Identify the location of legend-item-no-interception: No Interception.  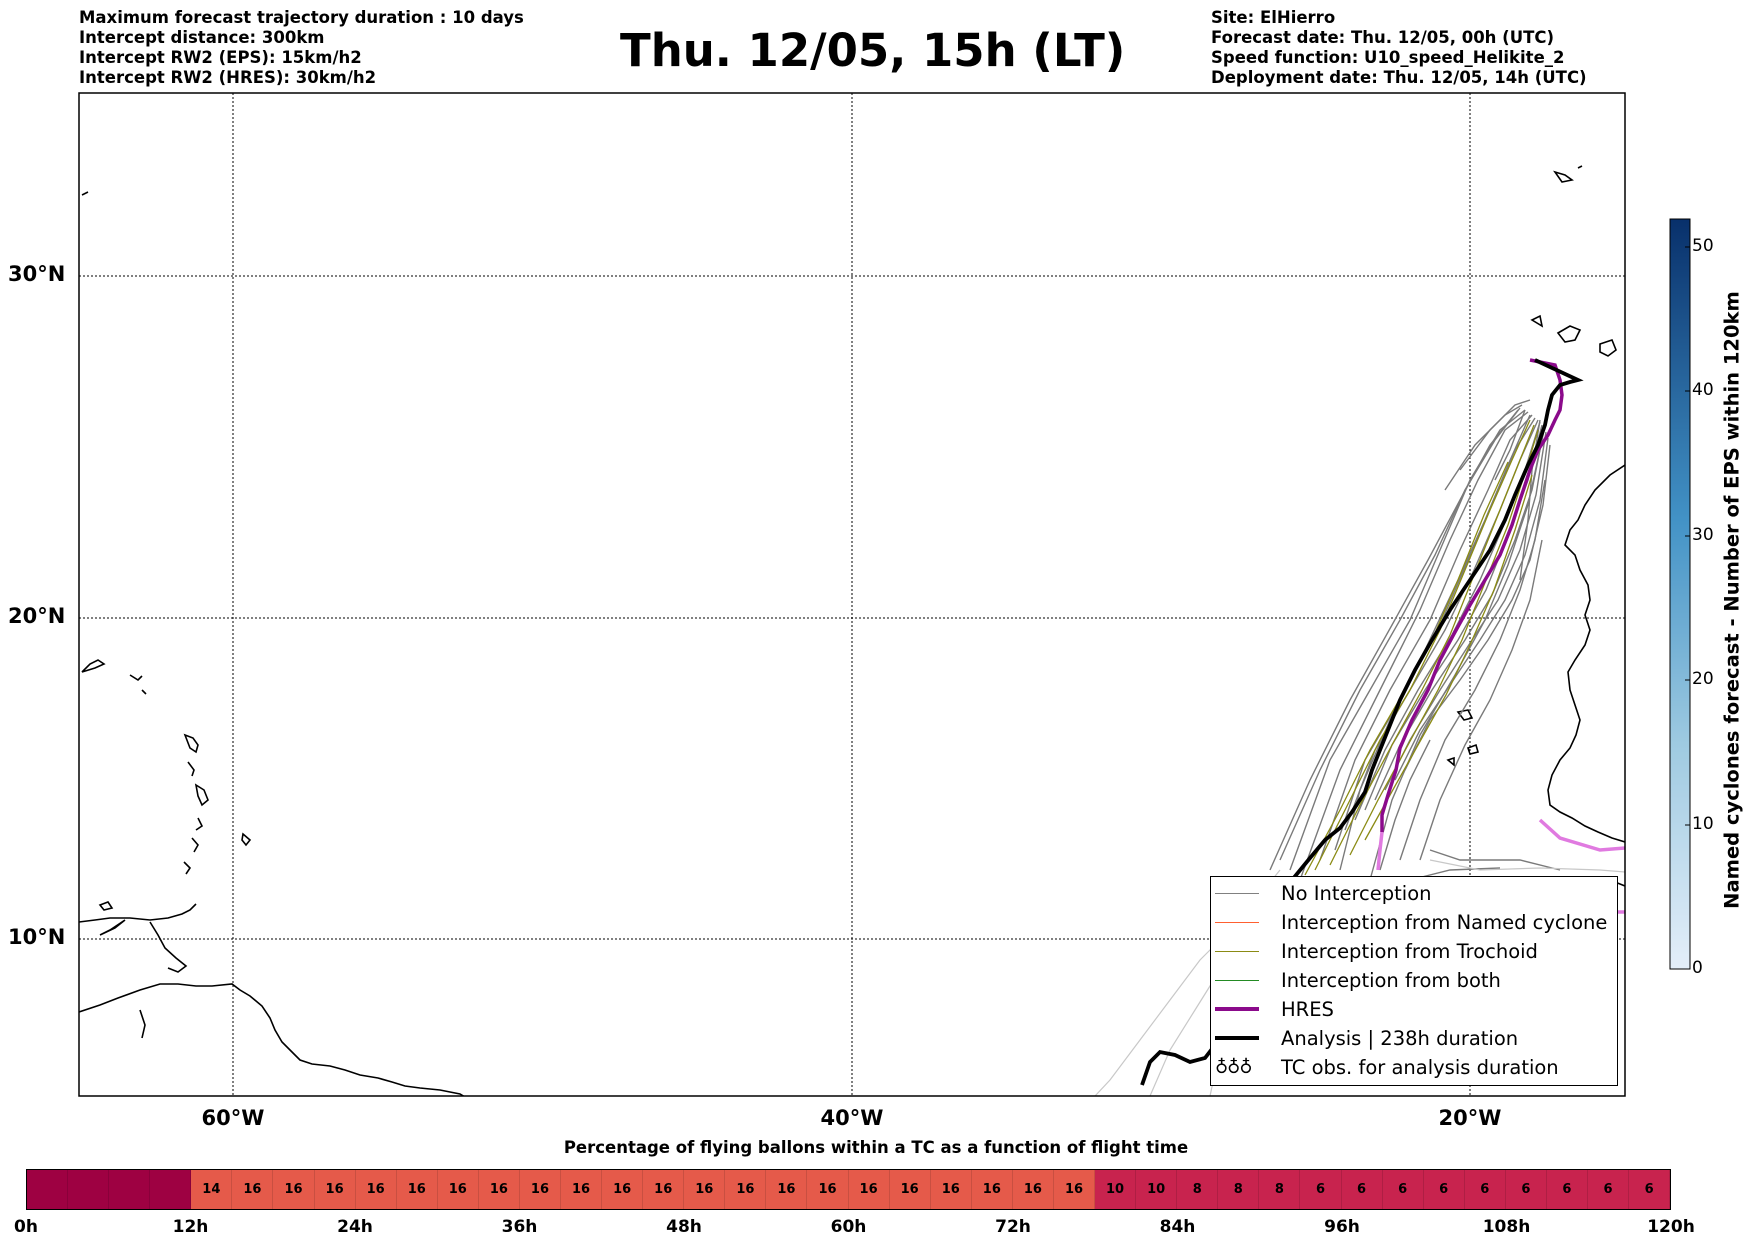
(1323, 893).